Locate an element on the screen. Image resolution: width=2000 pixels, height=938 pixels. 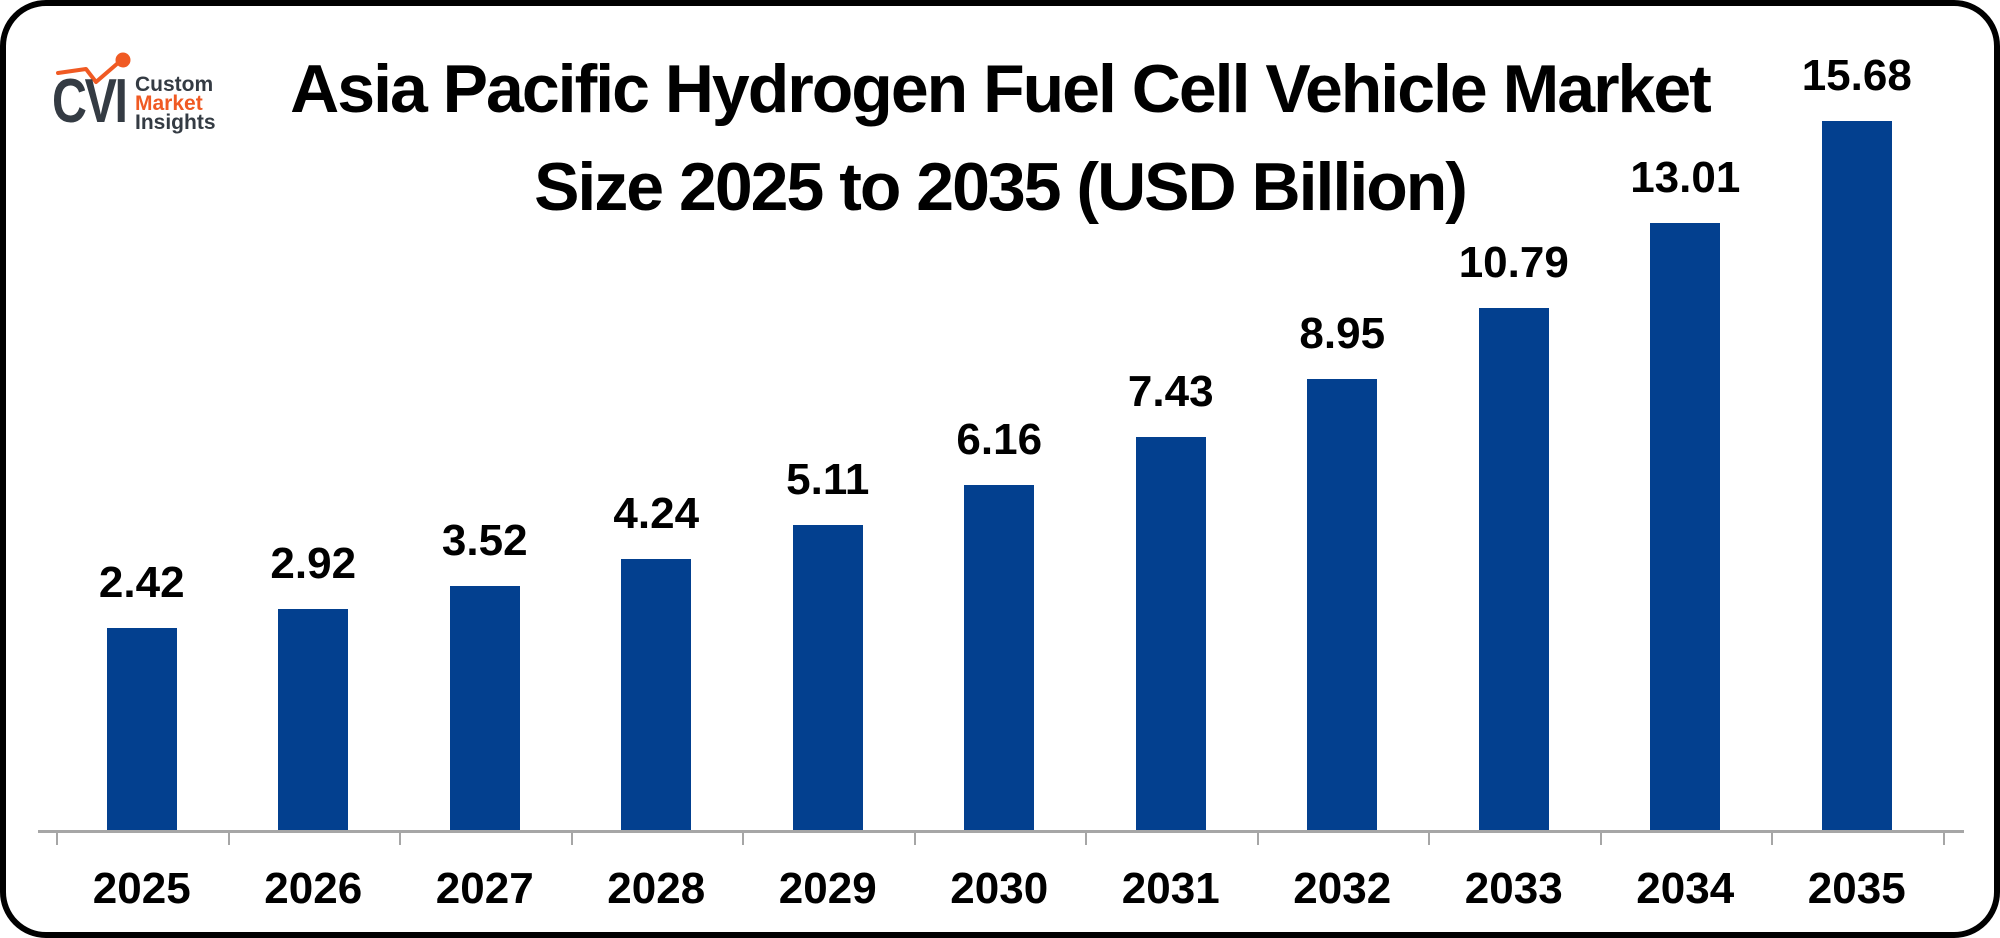
logo-dot-icon is located at coordinates (123, 60).